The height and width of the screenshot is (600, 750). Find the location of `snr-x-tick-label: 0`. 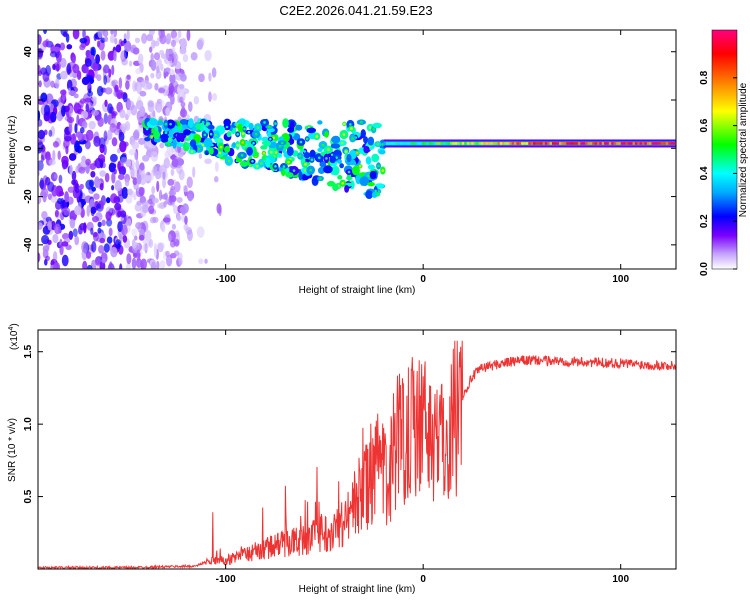

snr-x-tick-label: 0 is located at coordinates (423, 579).